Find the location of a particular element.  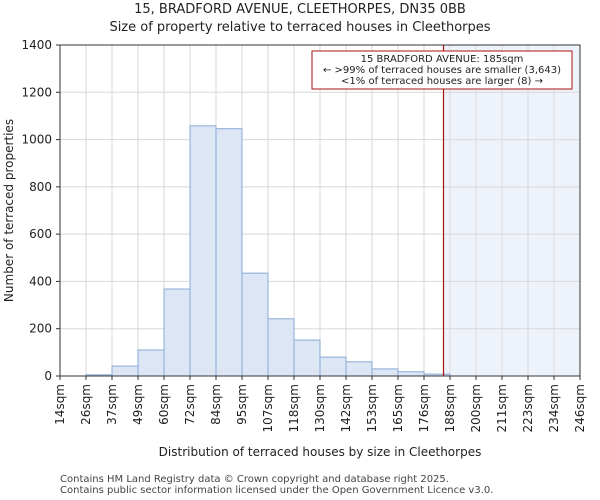

y-tick-label: 1000 is located at coordinates (36, 140).